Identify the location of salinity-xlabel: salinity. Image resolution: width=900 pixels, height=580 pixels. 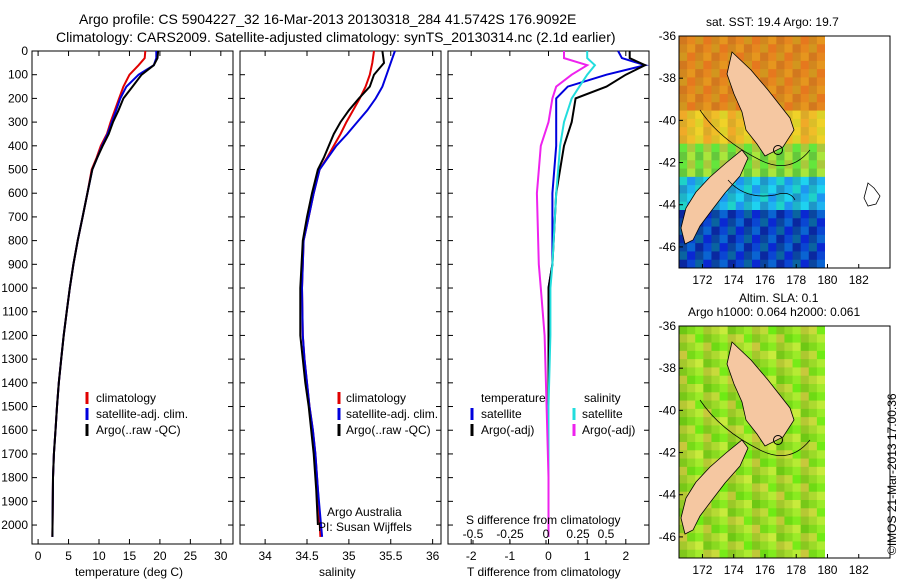
(337, 572).